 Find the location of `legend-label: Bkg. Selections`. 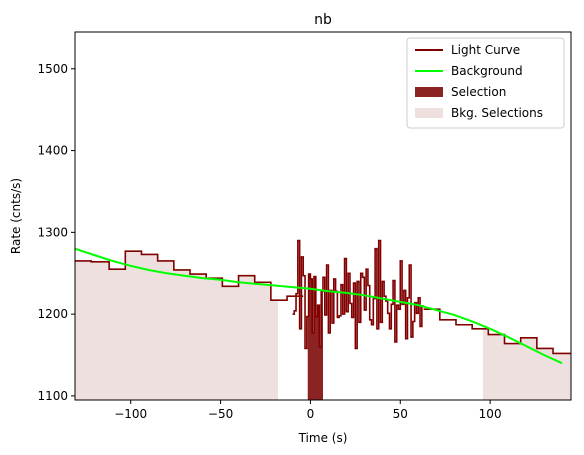

legend-label: Bkg. Selections is located at coordinates (497, 113).